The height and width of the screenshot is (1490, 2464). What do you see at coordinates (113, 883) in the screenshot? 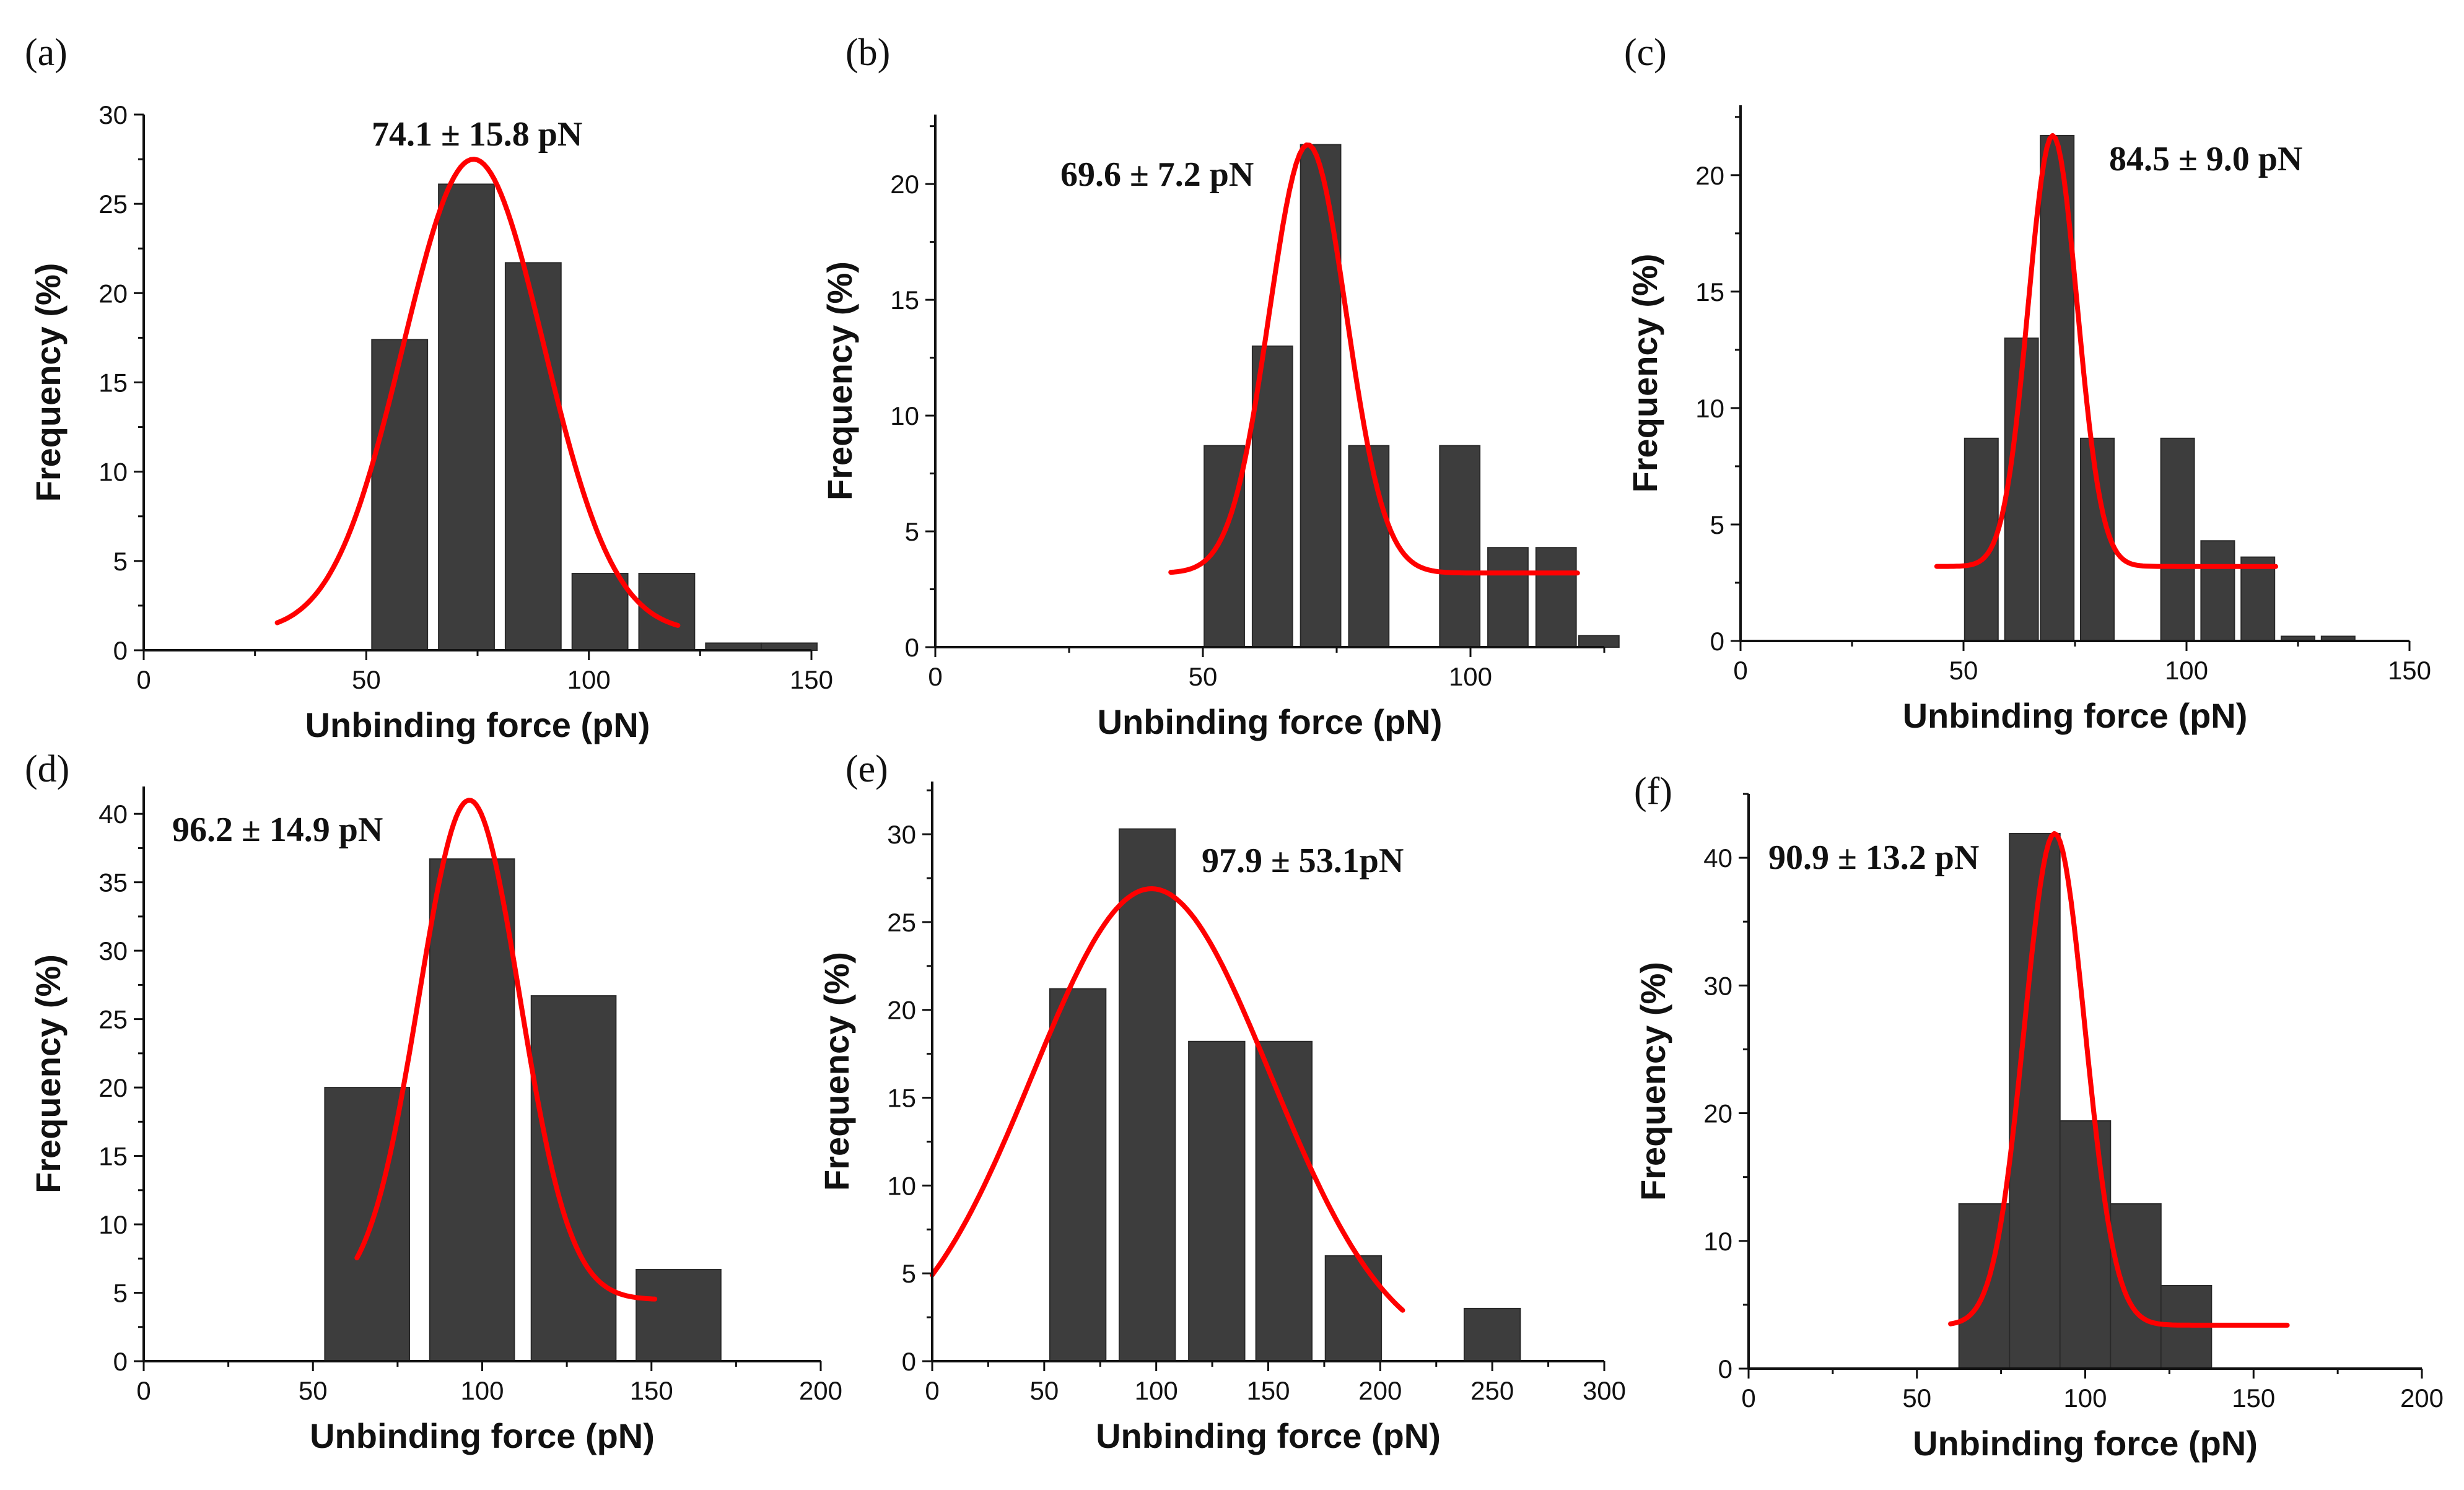
I see `y-tick-label: 35` at bounding box center [113, 883].